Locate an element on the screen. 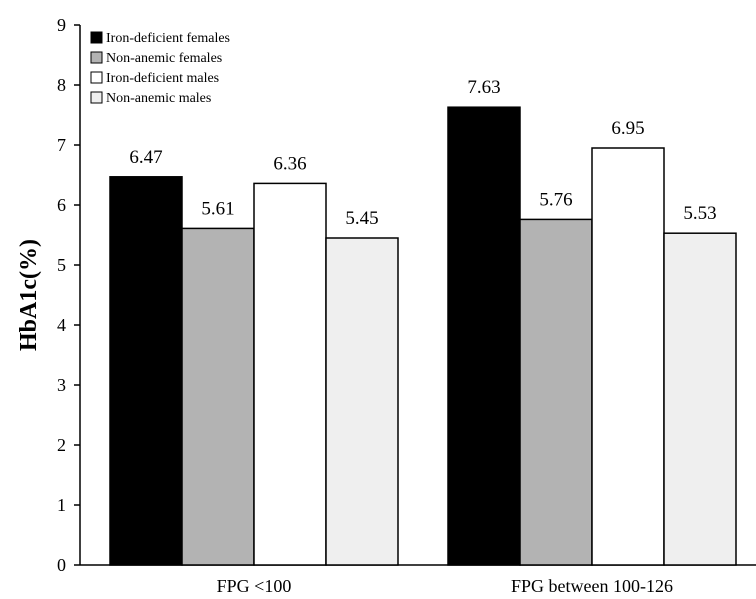  data-label: 6.36 is located at coordinates (289, 163).